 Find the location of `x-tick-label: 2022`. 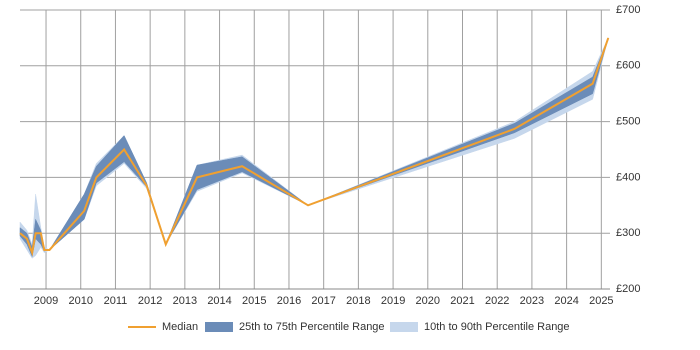

x-tick-label: 2022 is located at coordinates (497, 301).